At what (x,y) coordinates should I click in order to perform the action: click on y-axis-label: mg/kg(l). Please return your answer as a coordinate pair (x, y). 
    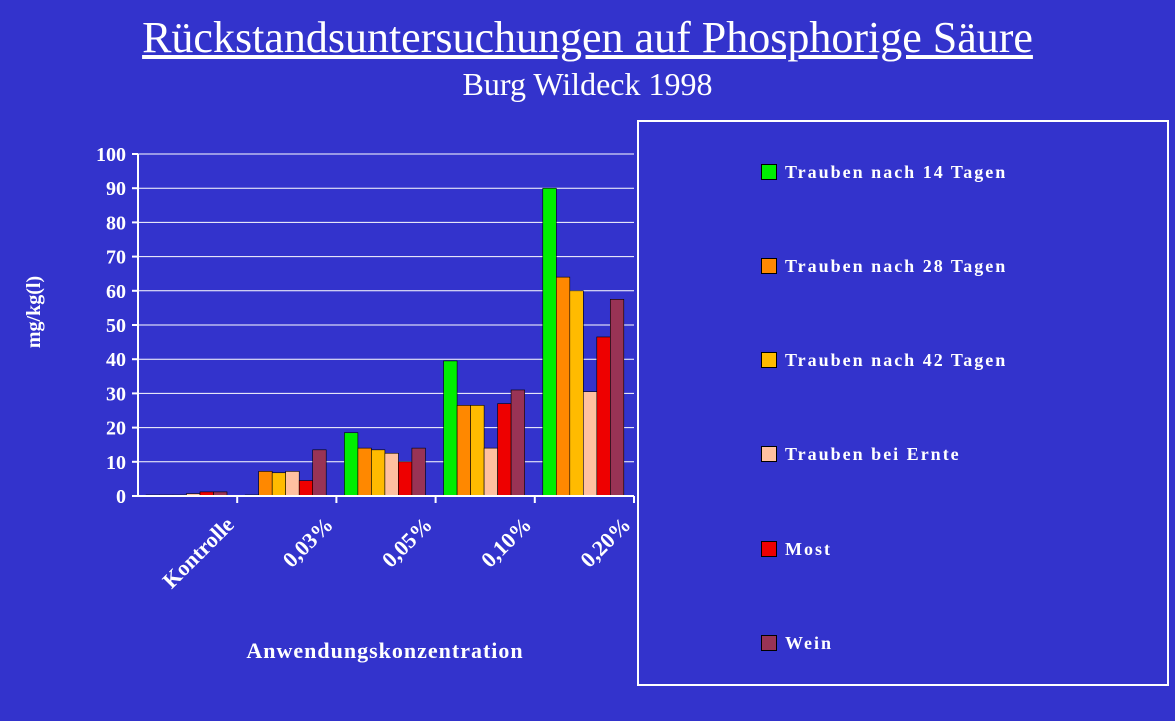
    Looking at the image, I should click on (34, 312).